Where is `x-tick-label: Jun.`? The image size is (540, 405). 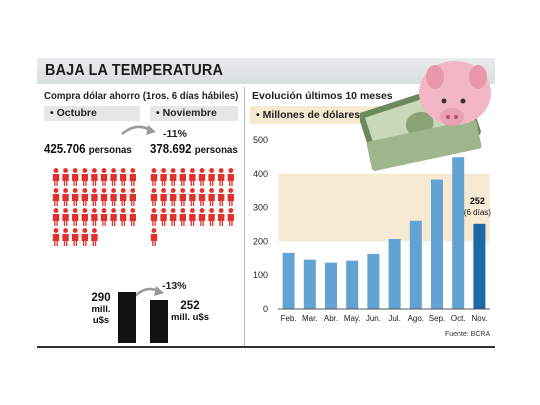
x-tick-label: Jun. is located at coordinates (373, 318).